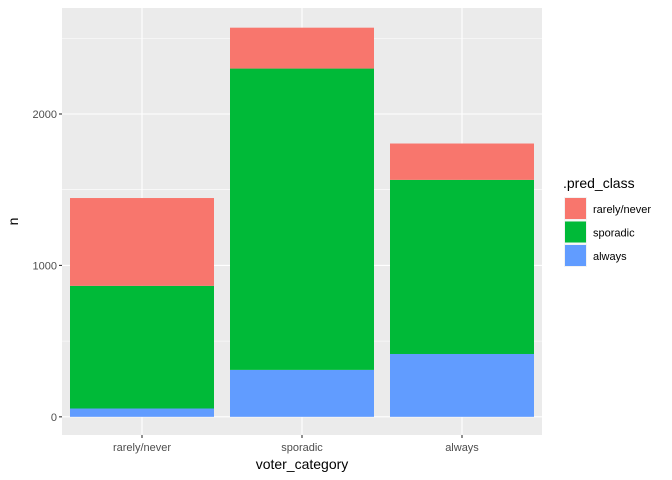 The height and width of the screenshot is (480, 672). Describe the element at coordinates (302, 448) in the screenshot. I see `x-tick-label: sporadic` at that location.